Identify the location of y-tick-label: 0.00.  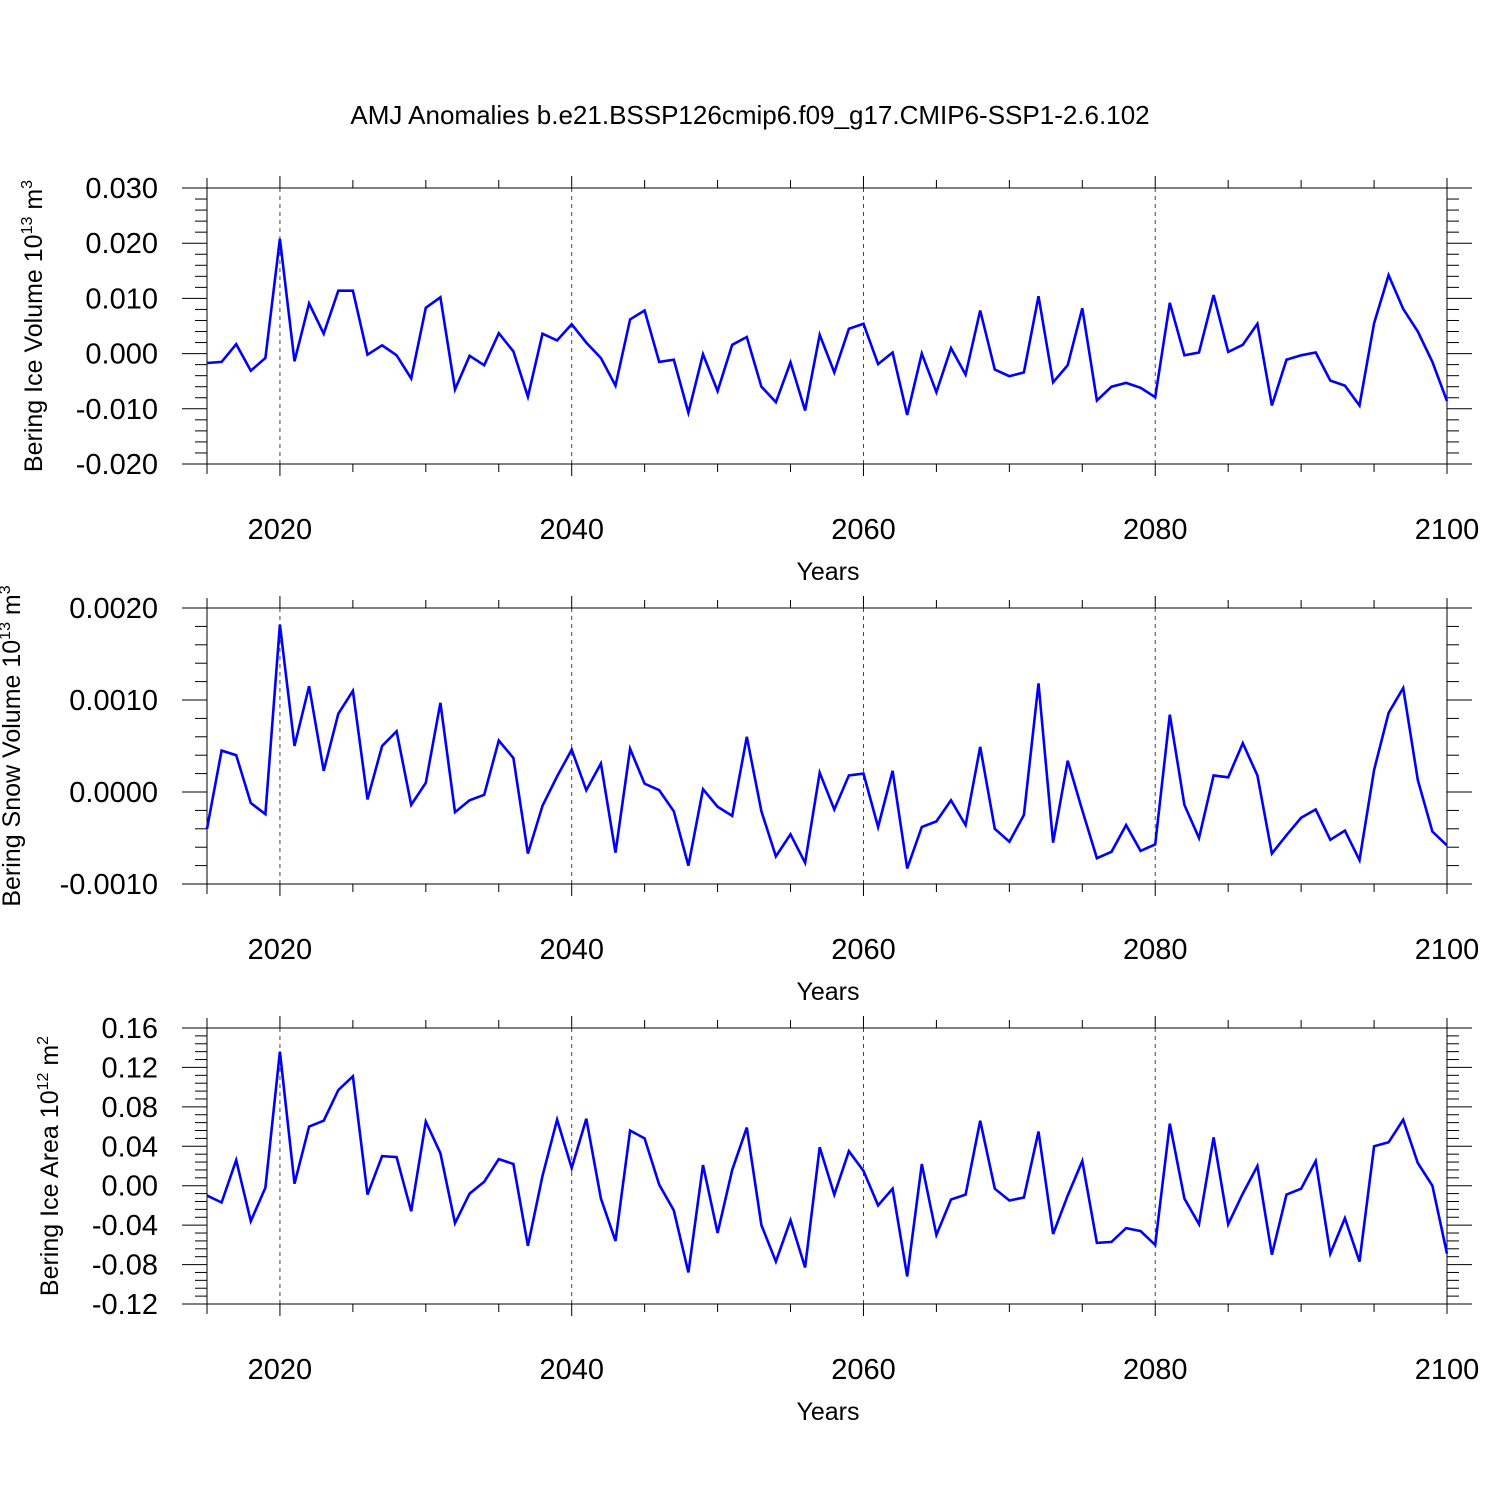
(130, 1187).